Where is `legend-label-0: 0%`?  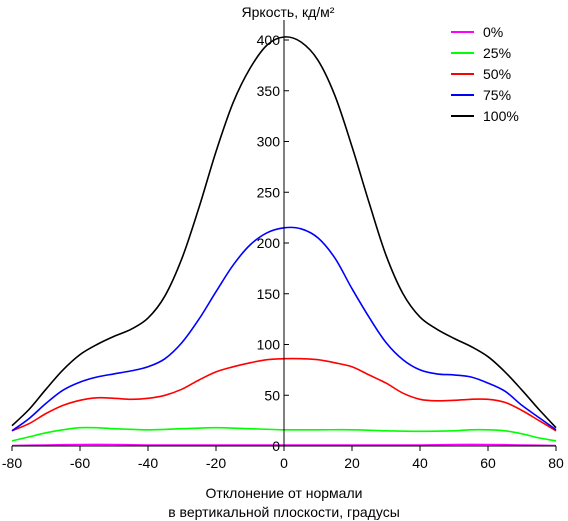 legend-label-0: 0% is located at coordinates (493, 32).